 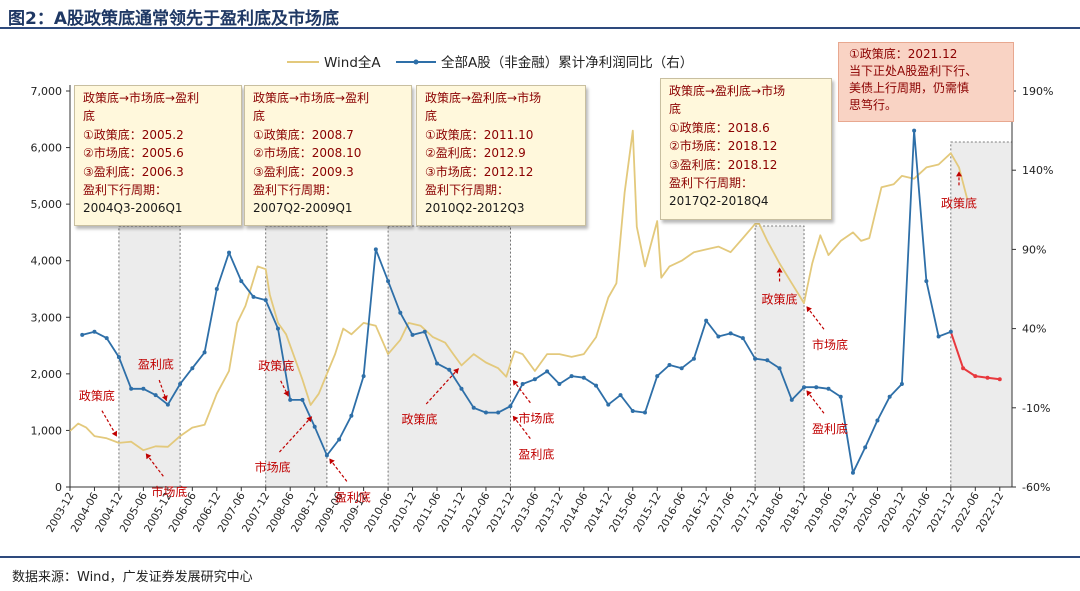 I want to click on legend: Wind全A 全部A股（非金融）累计净利润同比（右）, so click(x=490, y=62).